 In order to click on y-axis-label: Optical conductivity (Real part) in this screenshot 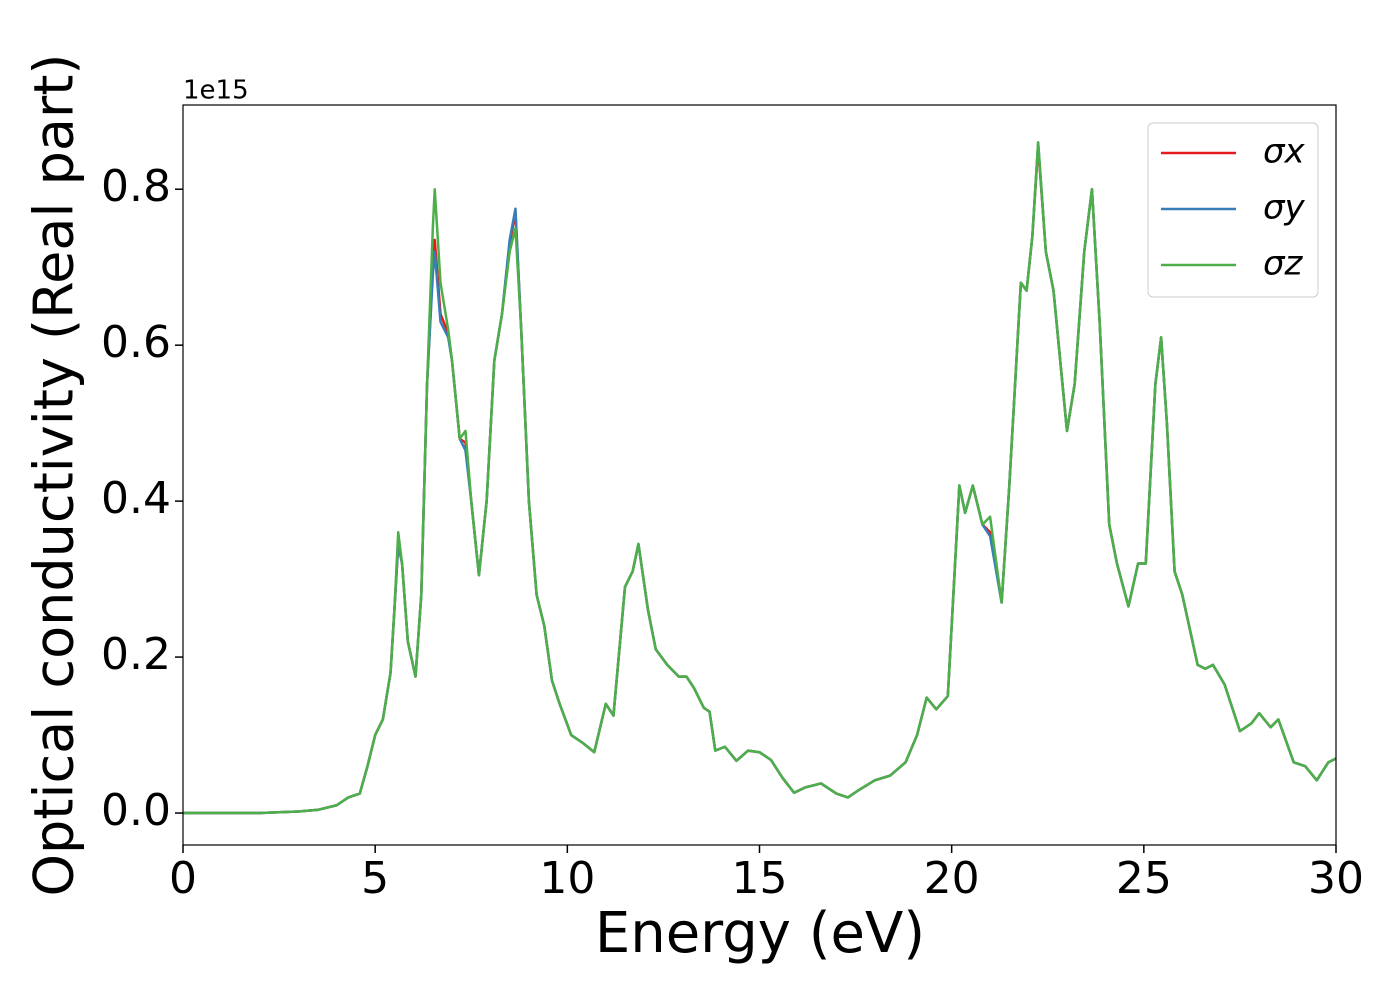, I will do `click(54, 475)`.